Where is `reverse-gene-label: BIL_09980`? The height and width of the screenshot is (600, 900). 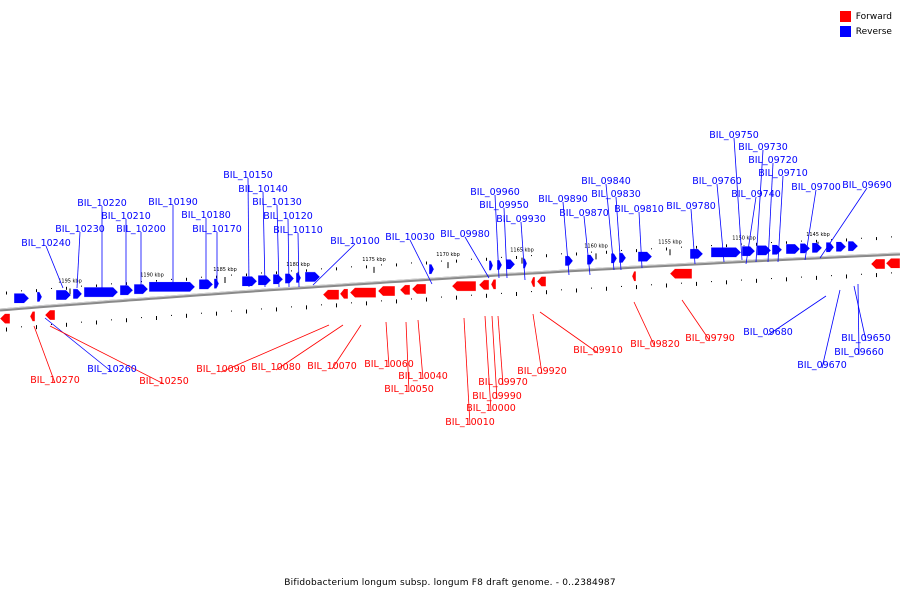
reverse-gene-label: BIL_09980 is located at coordinates (465, 234).